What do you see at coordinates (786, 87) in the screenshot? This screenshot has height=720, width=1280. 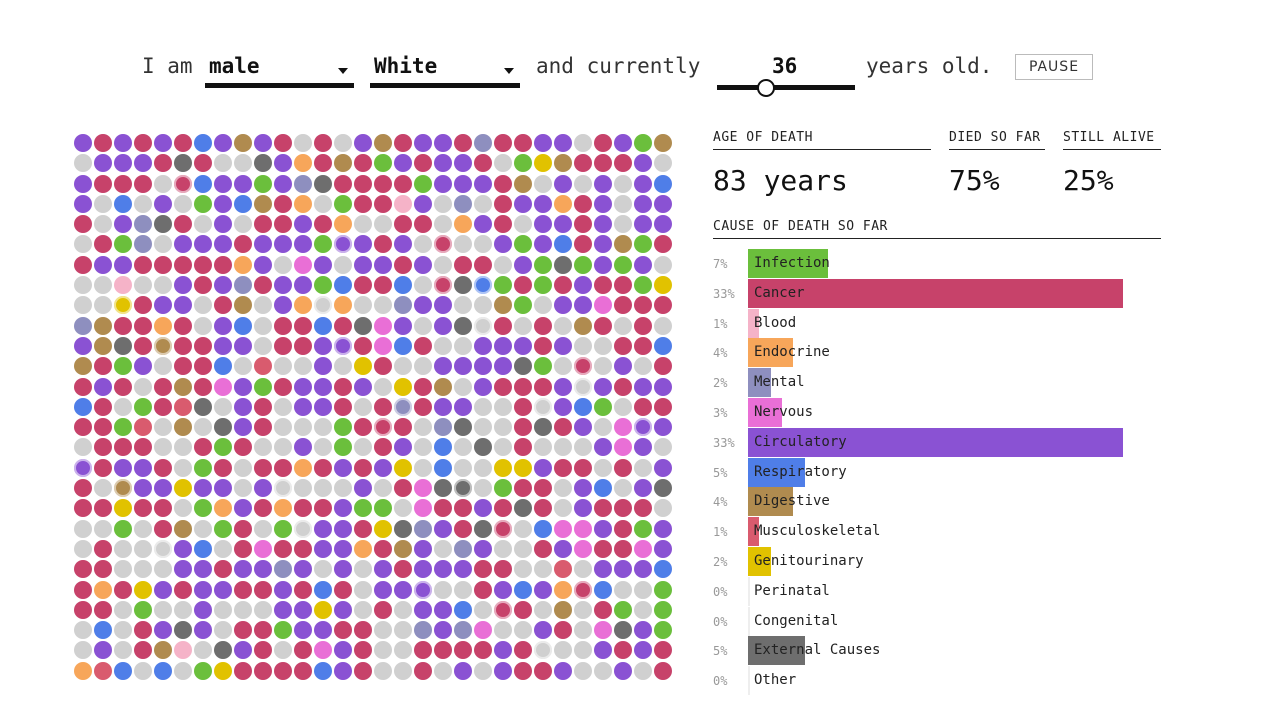 I see `age-slider` at bounding box center [786, 87].